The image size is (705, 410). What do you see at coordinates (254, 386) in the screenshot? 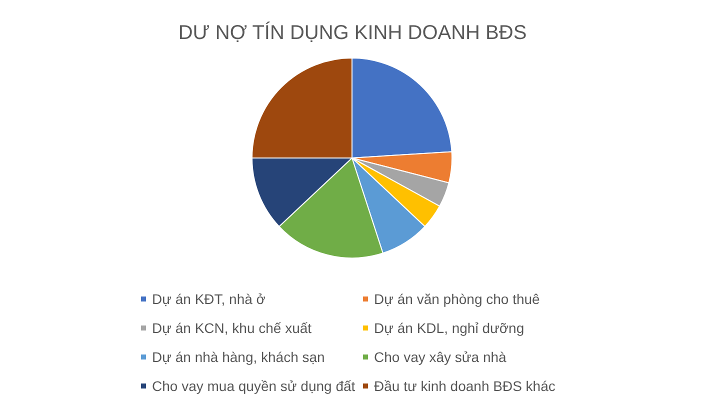
I see `legend-label: Cho vay mua quyền sử dụng đất` at bounding box center [254, 386].